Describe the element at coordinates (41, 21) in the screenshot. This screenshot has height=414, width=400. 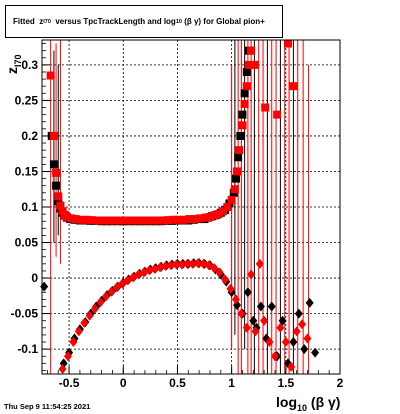
I see `title-z: z` at that location.